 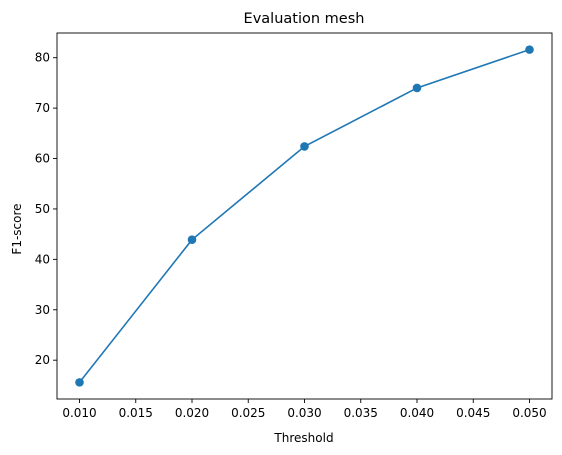 I want to click on y-tick-label: 40, so click(x=42, y=259).